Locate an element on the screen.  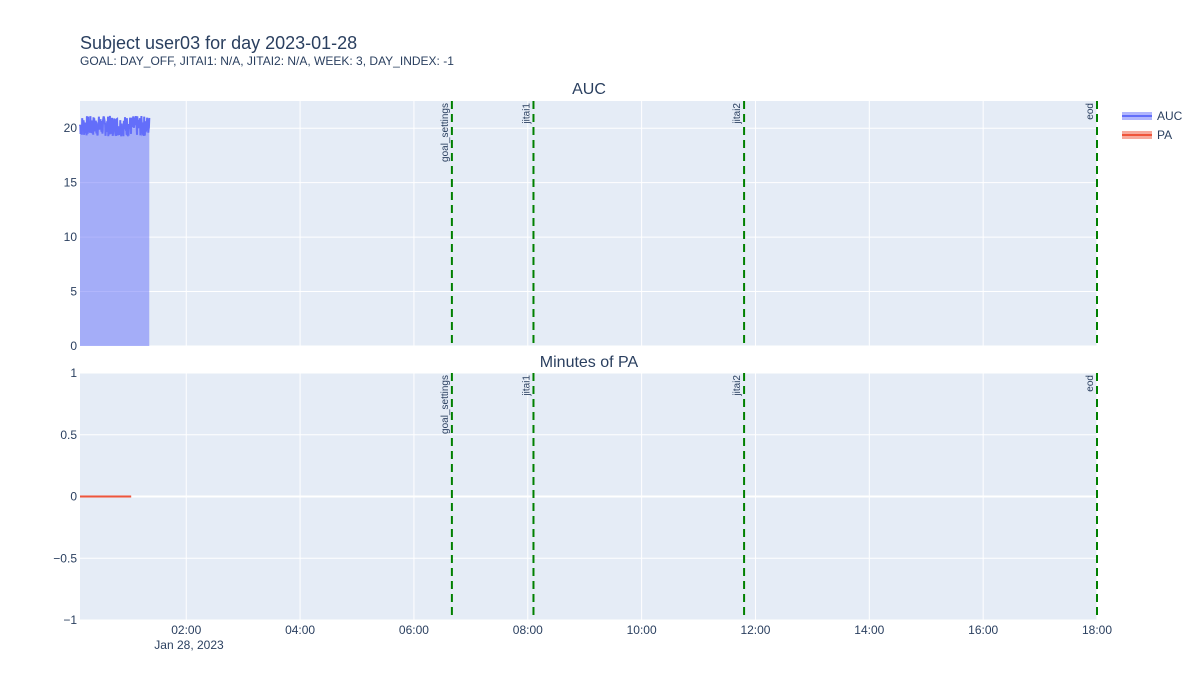
x-tick-label: 14:00 is located at coordinates (869, 630).